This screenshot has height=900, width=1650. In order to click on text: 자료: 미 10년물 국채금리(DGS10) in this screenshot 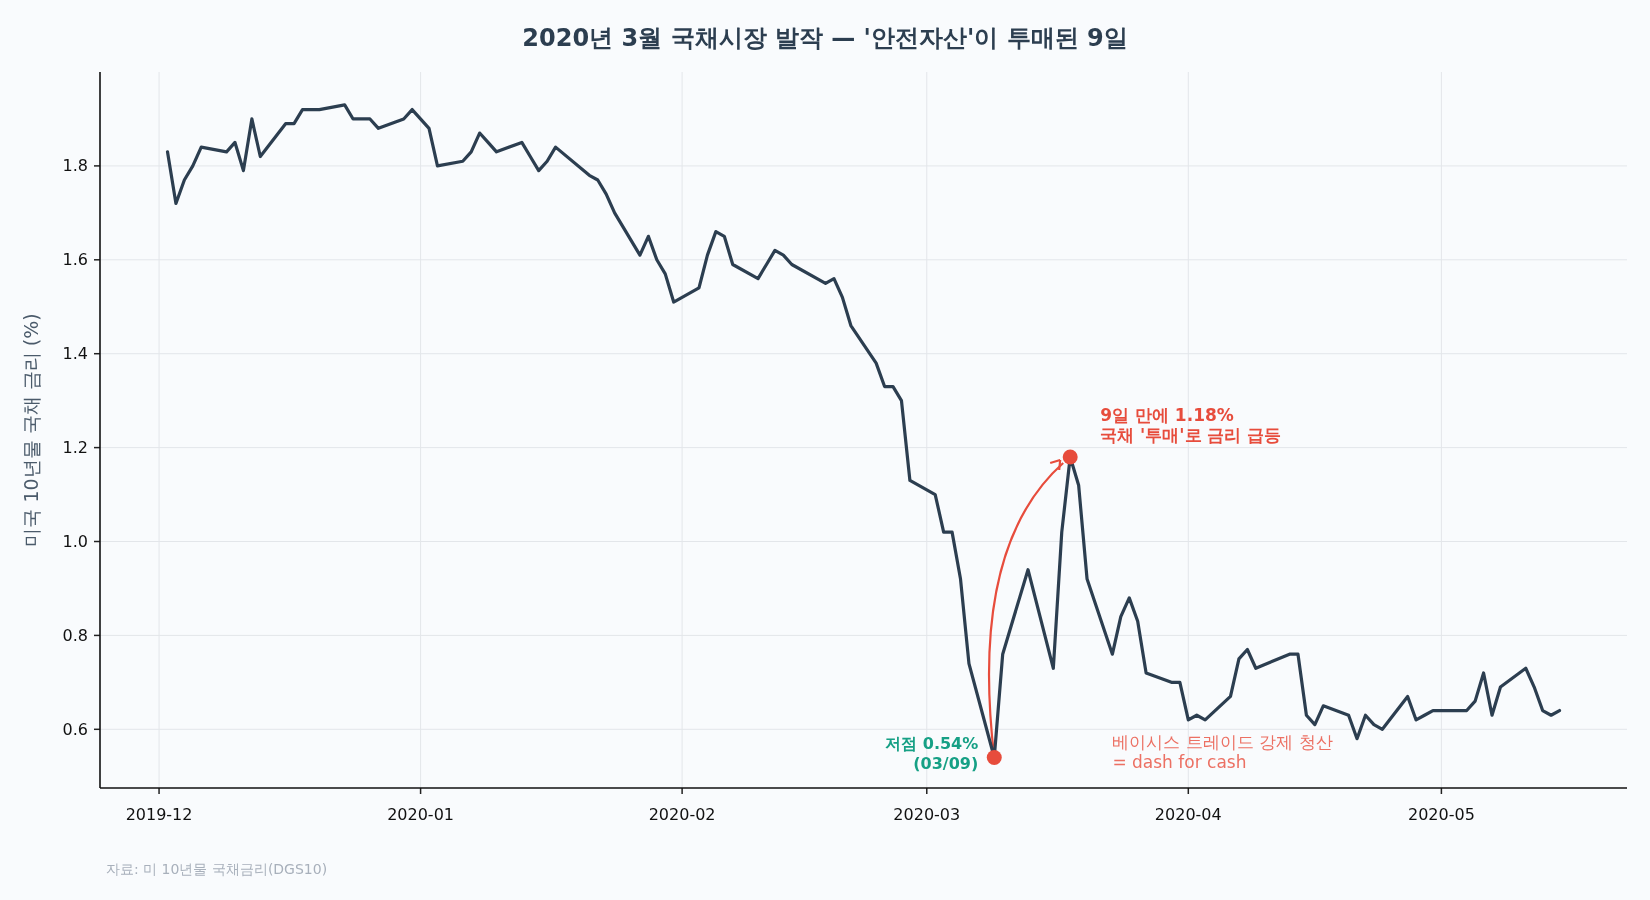, I will do `click(217, 869)`.